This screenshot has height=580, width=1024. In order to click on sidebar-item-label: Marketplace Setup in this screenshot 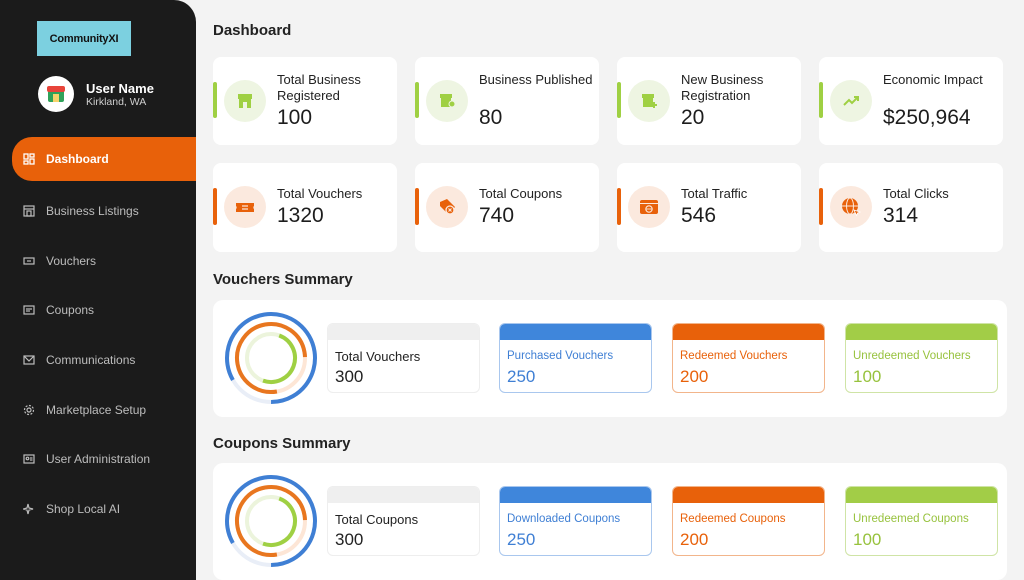, I will do `click(96, 409)`.